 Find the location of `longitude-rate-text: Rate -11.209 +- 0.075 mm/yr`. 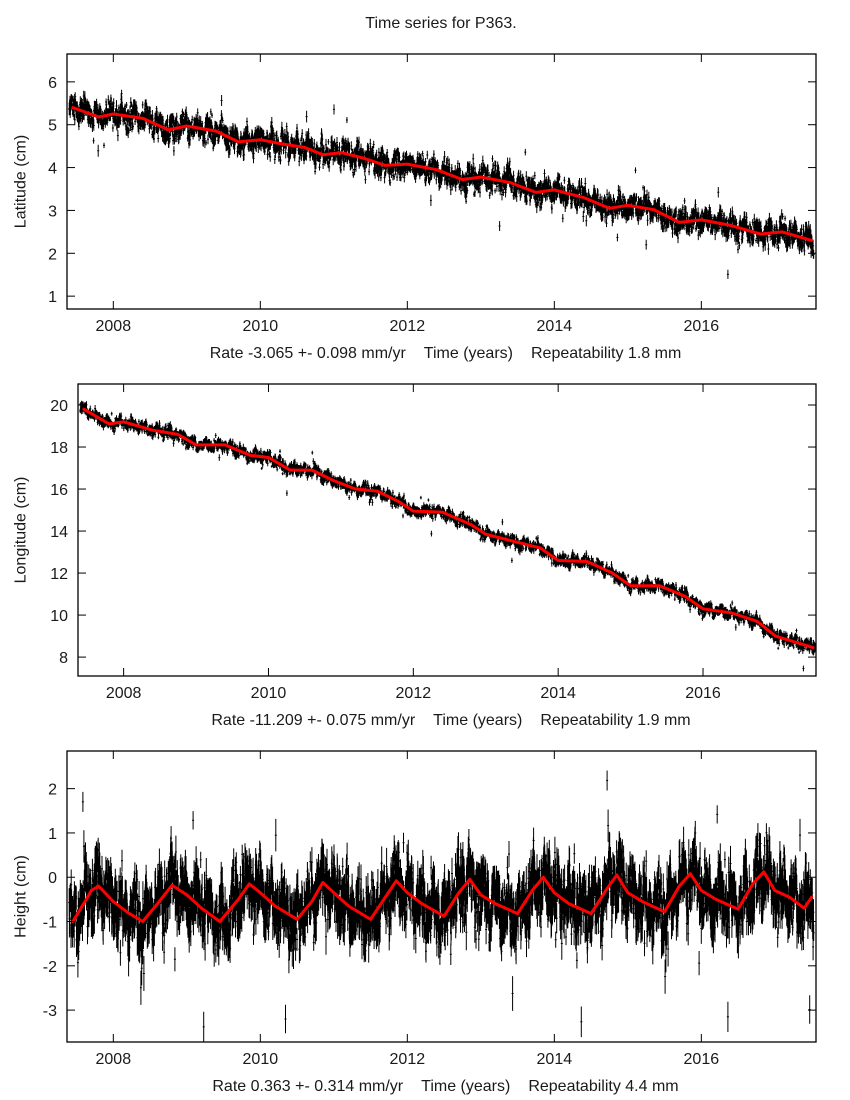

longitude-rate-text: Rate -11.209 +- 0.075 mm/yr is located at coordinates (313, 720).